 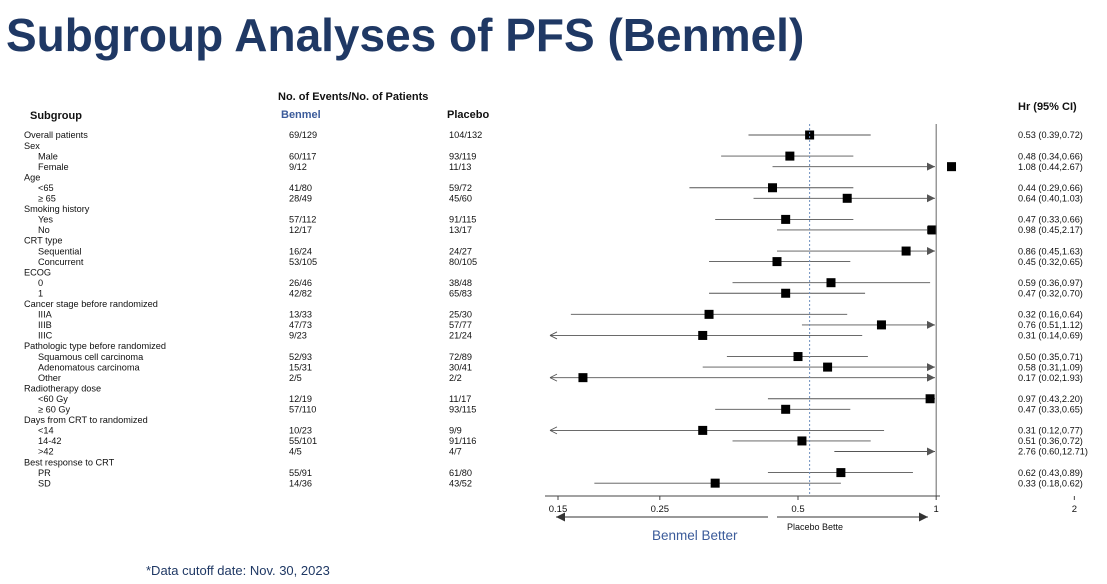 I want to click on subgroup-label: Squamous cell carcinoma, so click(x=91, y=357).